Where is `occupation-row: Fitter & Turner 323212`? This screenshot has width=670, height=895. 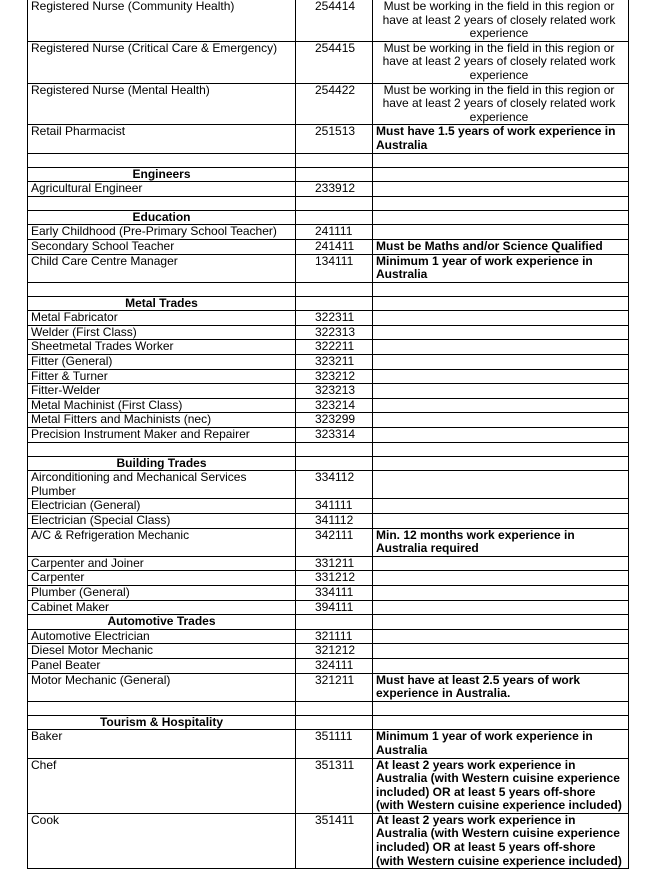 occupation-row: Fitter & Turner 323212 is located at coordinates (328, 376).